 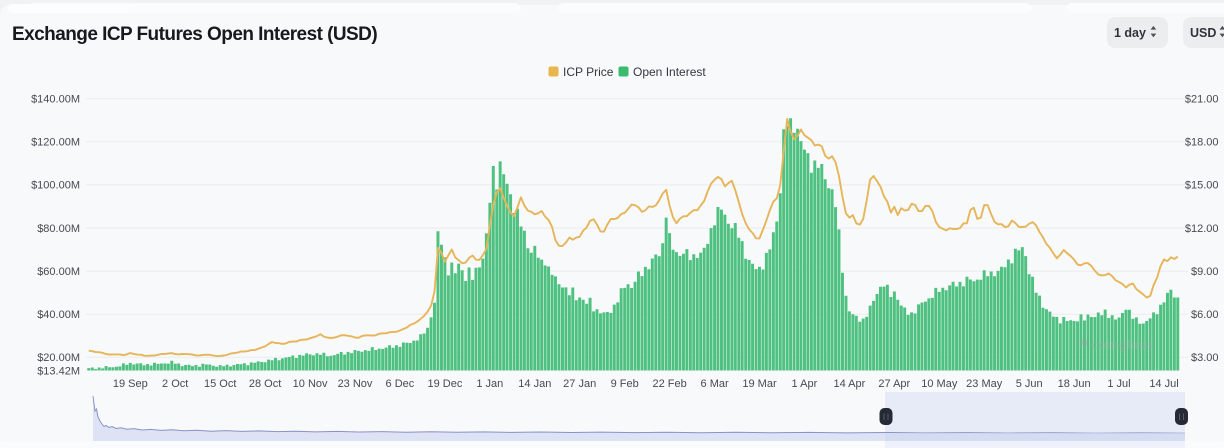 I want to click on svg-text: 1 day, so click(x=1130, y=33).